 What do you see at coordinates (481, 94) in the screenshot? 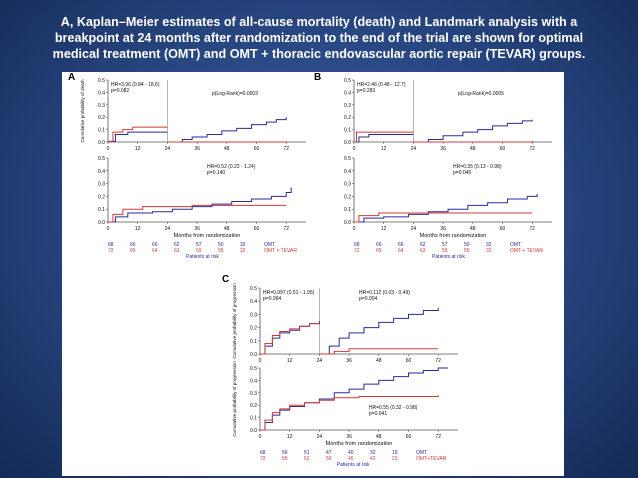
I see `logrank-annotation: p(Log-Rank)=0.0005` at bounding box center [481, 94].